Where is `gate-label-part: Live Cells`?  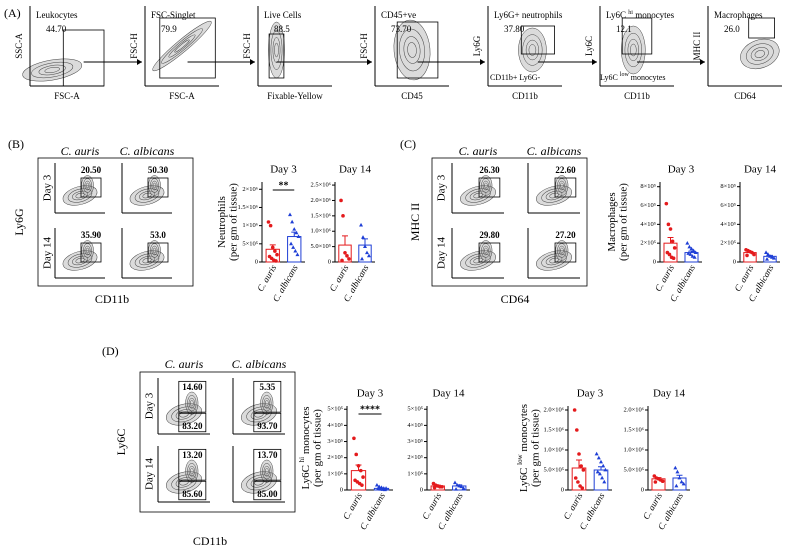
gate-label-part: Live Cells is located at coordinates (283, 15).